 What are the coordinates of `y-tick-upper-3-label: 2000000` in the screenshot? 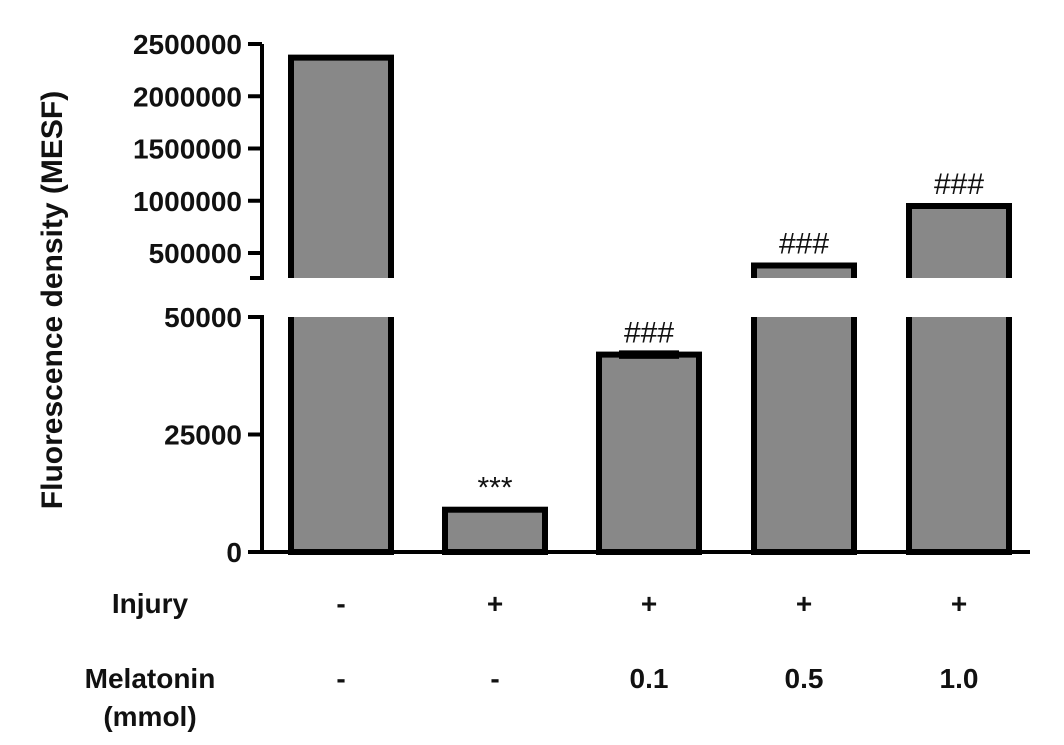 It's located at (187, 96).